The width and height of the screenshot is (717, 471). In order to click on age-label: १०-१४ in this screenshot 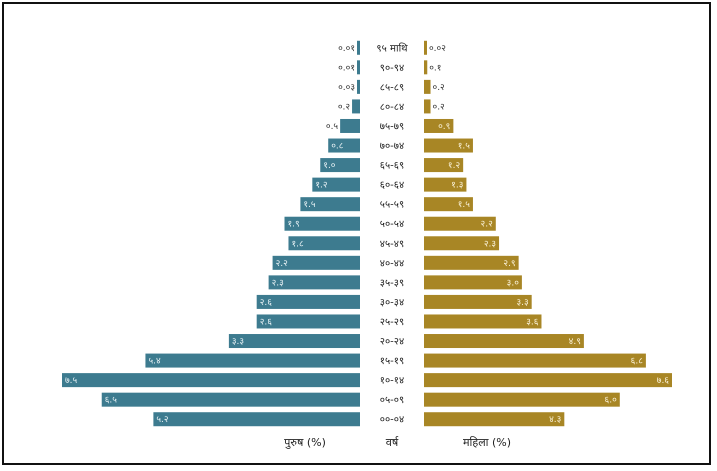, I will do `click(392, 381)`.